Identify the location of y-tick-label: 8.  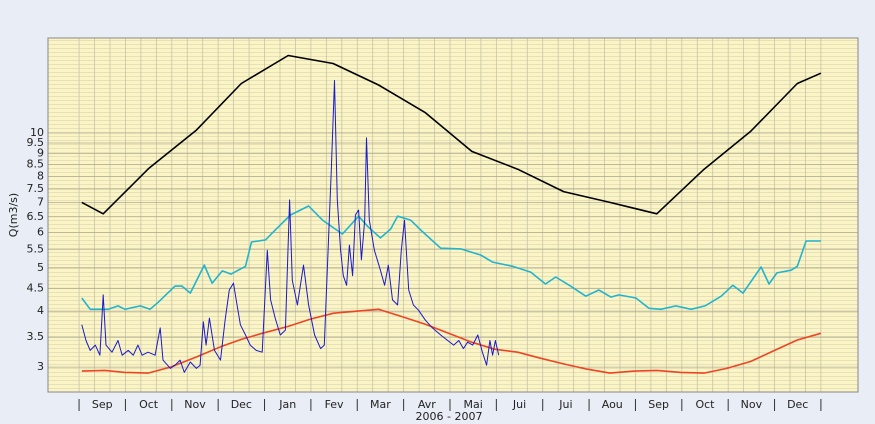
(40, 175).